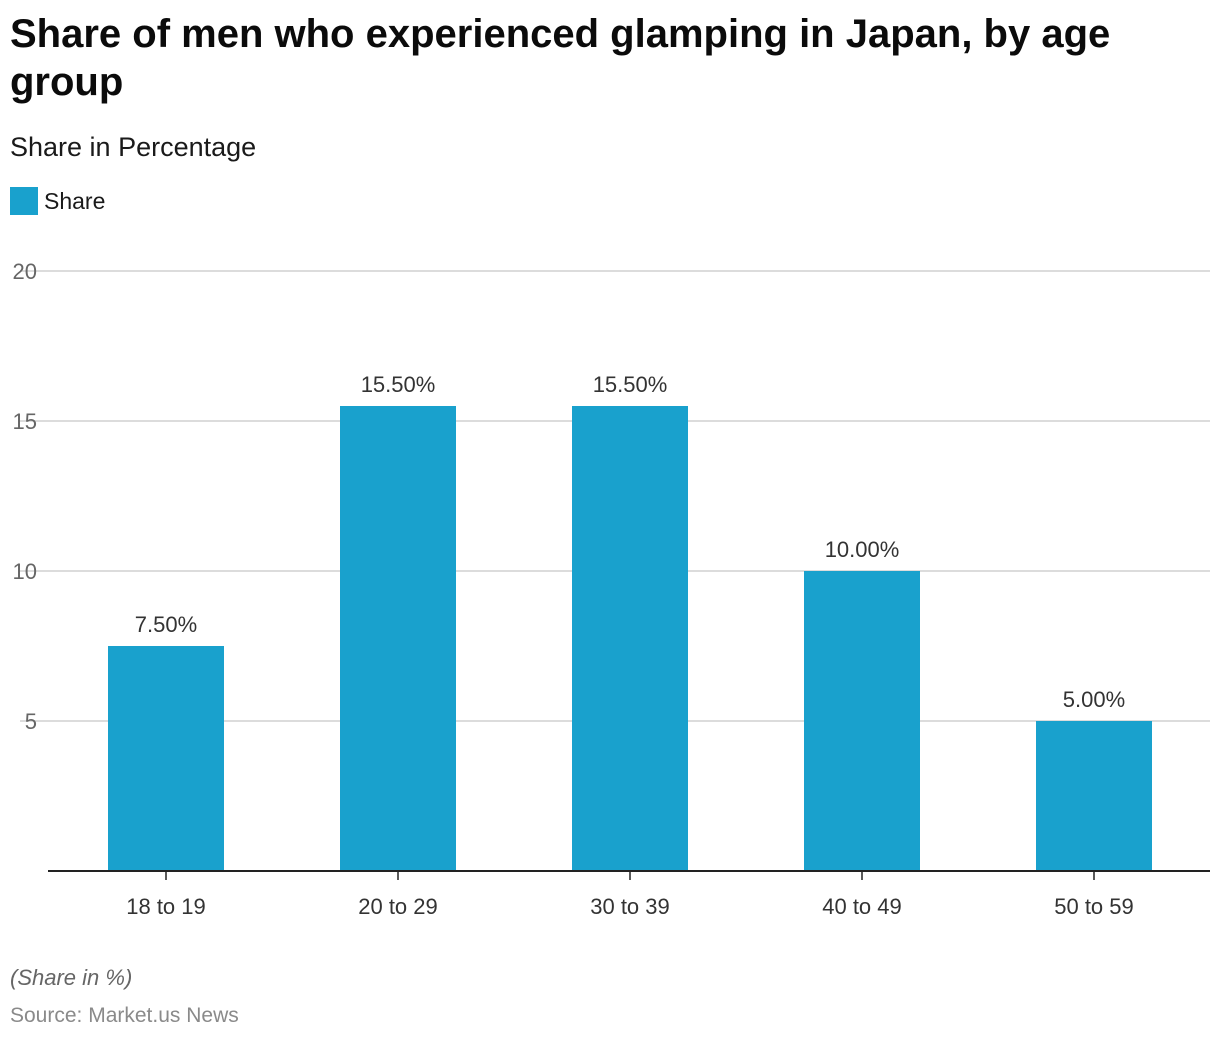 Image resolution: width=1220 pixels, height=1042 pixels. Describe the element at coordinates (71, 977) in the screenshot. I see `footnote: (Share in %)` at that location.